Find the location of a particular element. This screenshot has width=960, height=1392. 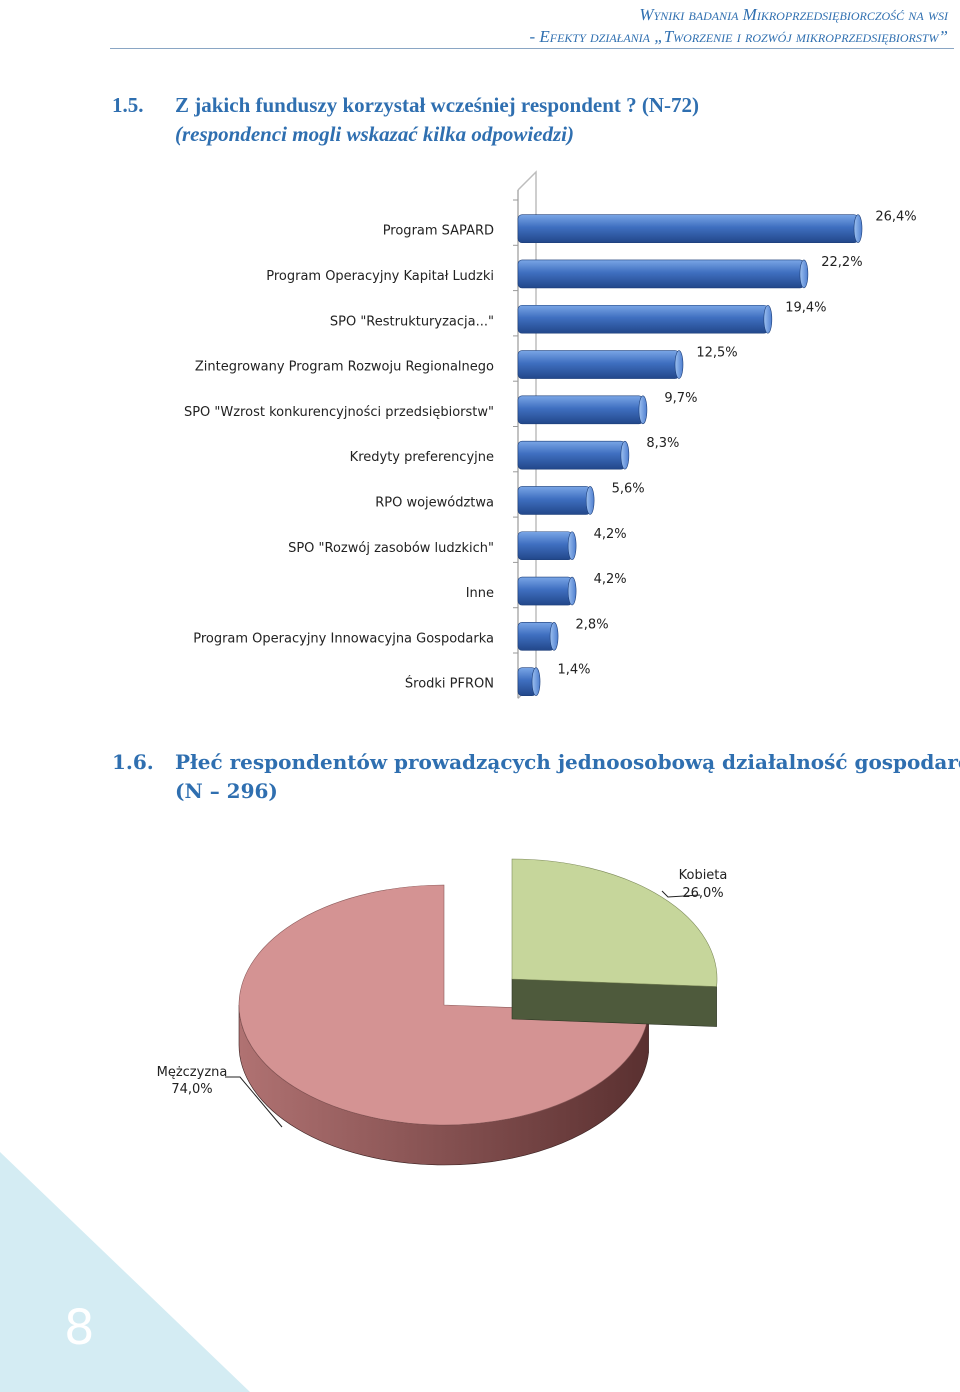

category-label: Inne is located at coordinates (480, 593).